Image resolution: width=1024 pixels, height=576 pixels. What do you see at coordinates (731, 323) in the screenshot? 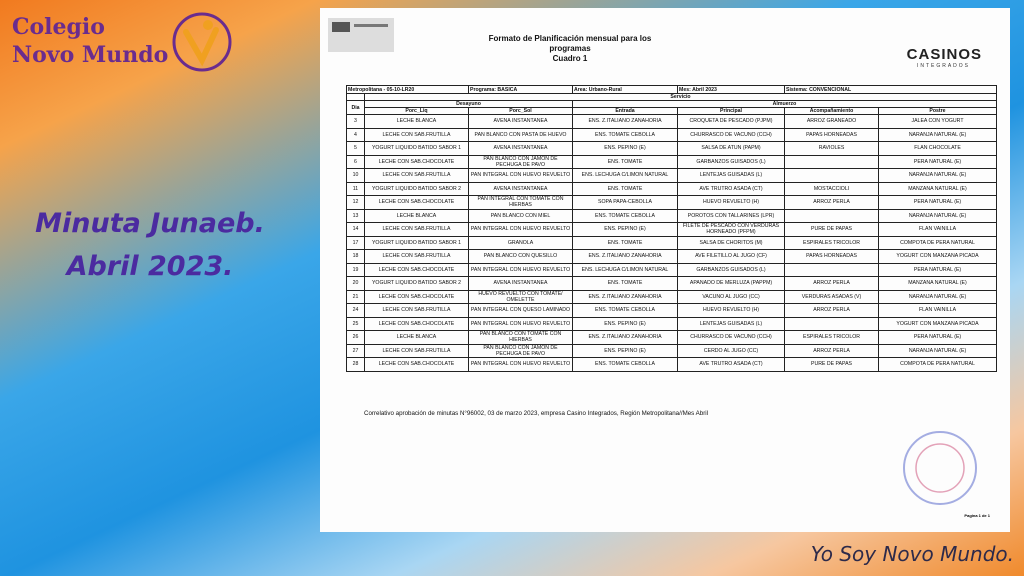
I see `menu-cell: LENTEJAS GUISADAS (L)` at bounding box center [731, 323].